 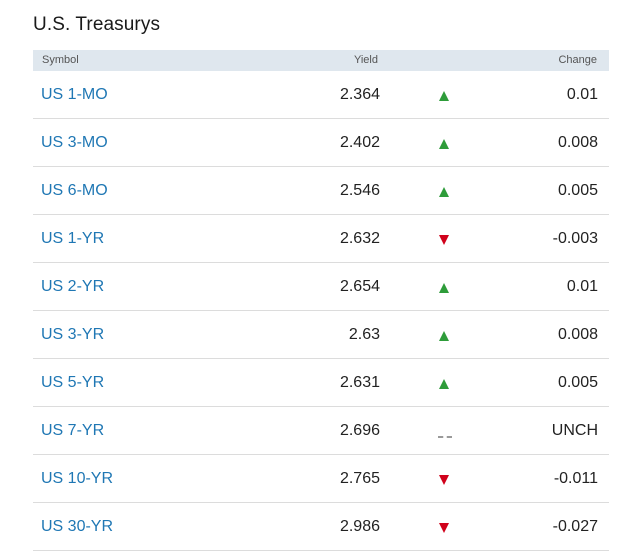 What do you see at coordinates (321, 239) in the screenshot?
I see `table-row: US 1-YR 2.632 -0.003` at bounding box center [321, 239].